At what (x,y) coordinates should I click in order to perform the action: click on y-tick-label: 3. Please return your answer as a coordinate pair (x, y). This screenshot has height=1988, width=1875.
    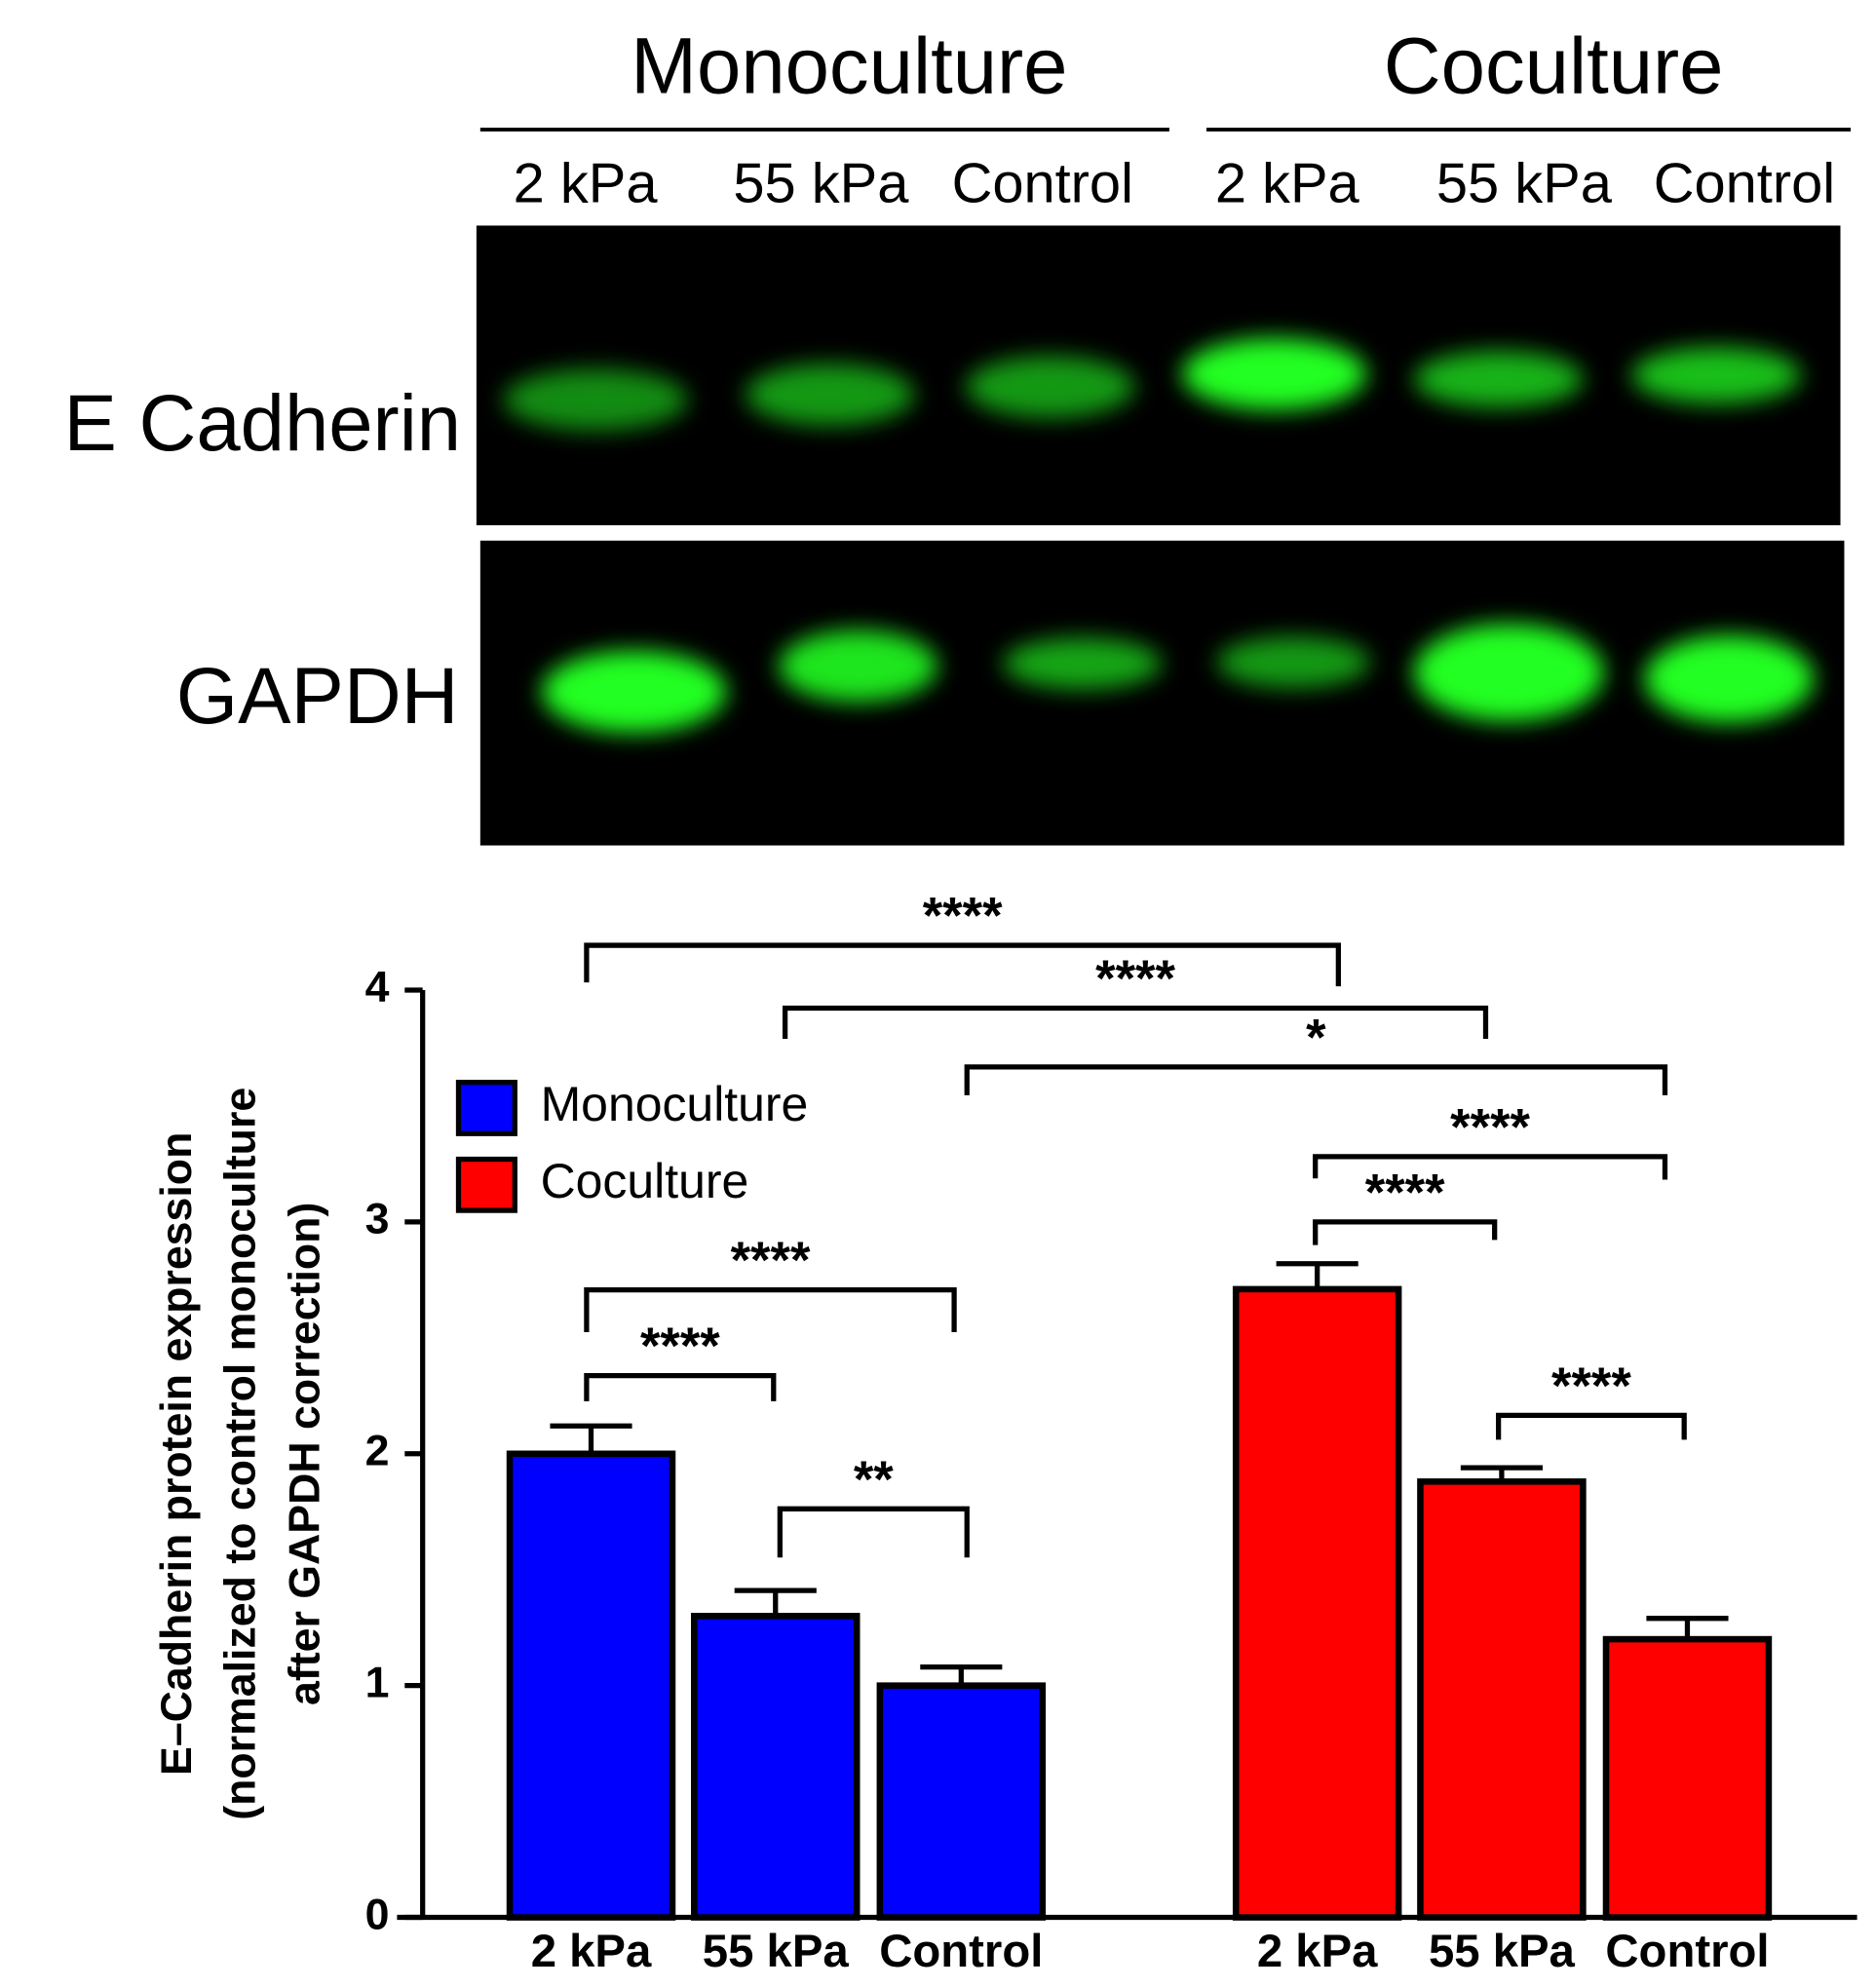
    Looking at the image, I should click on (377, 1219).